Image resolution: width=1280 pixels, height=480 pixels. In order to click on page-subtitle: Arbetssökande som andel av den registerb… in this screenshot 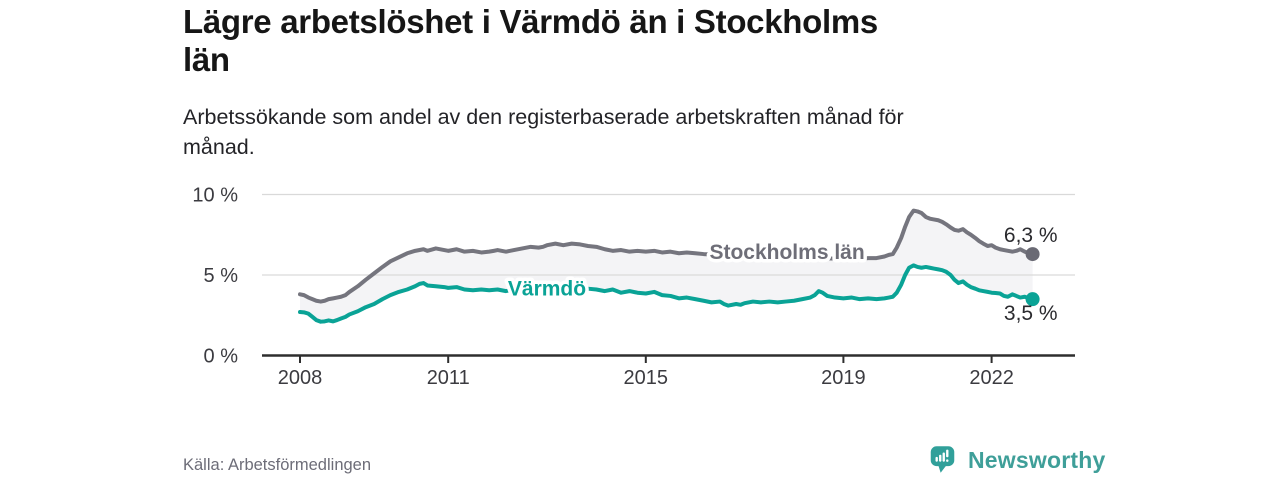, I will do `click(643, 132)`.